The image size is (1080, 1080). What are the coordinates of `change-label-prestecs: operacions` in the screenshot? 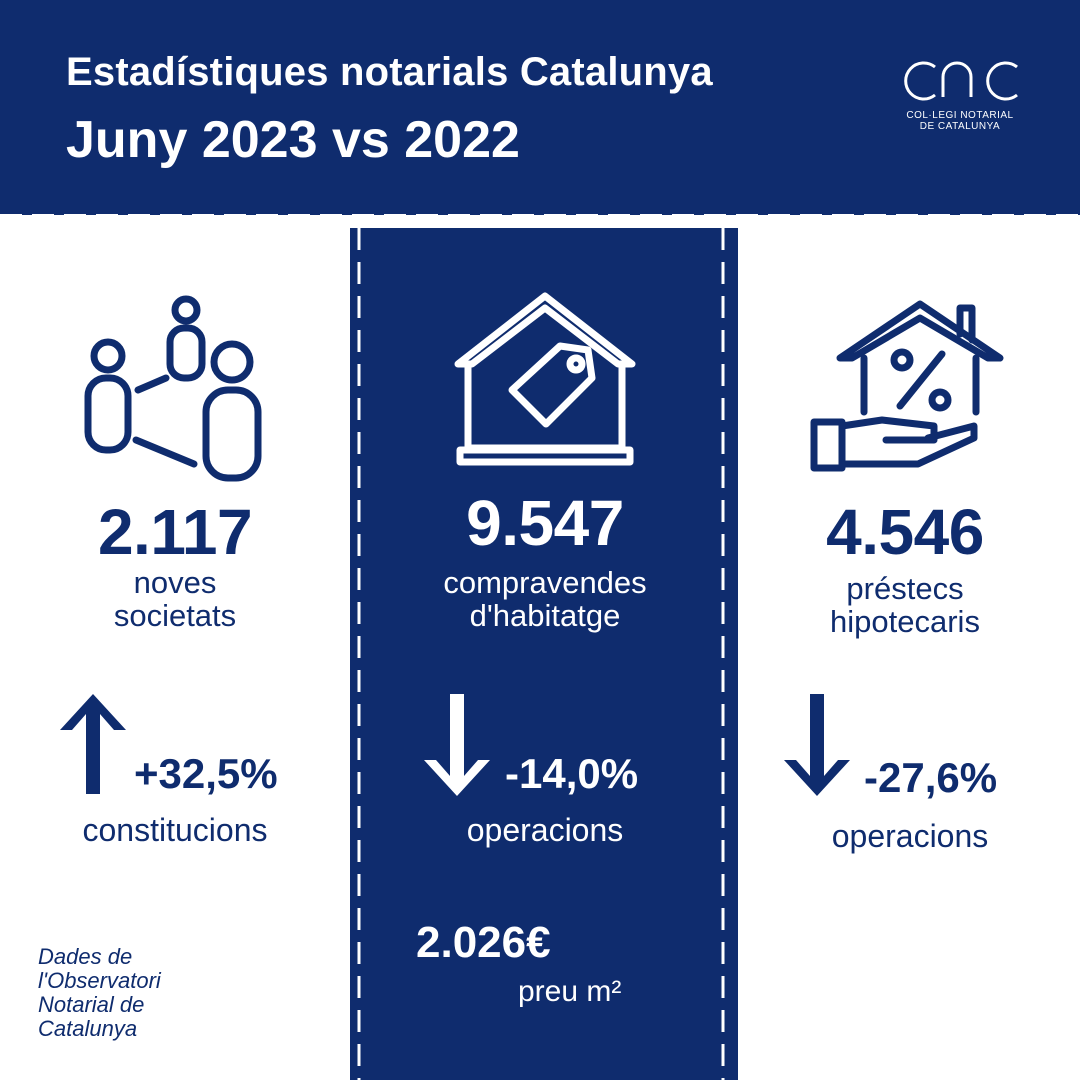 It's located at (910, 836).